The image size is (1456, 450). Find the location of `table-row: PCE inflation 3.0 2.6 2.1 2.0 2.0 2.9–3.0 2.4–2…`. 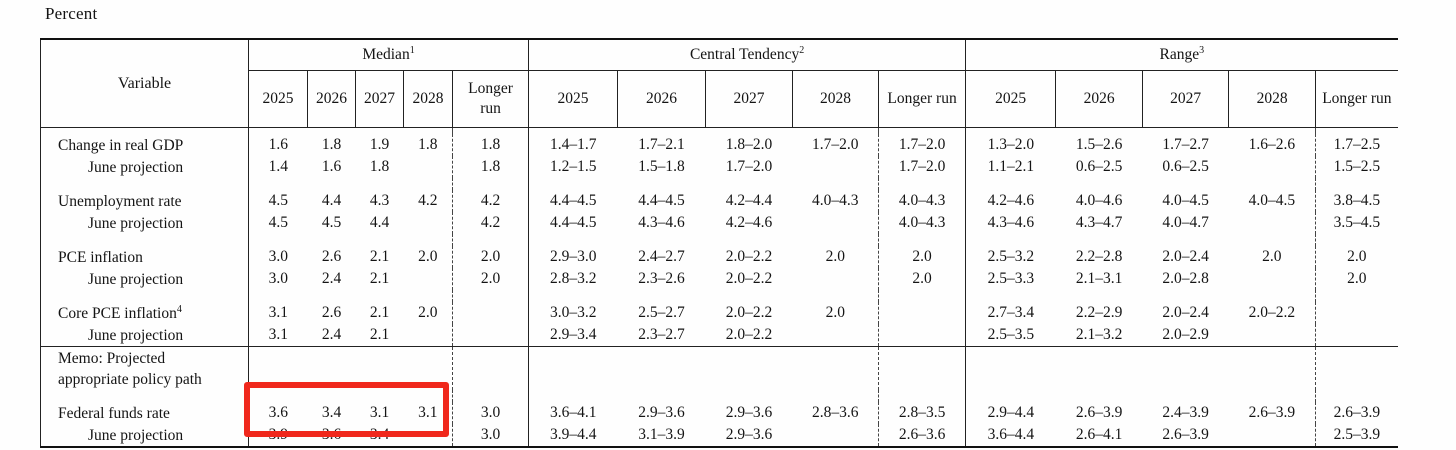

table-row: PCE inflation 3.0 2.6 2.1 2.0 2.0 2.9–3.0 2.4–2… is located at coordinates (719, 257).